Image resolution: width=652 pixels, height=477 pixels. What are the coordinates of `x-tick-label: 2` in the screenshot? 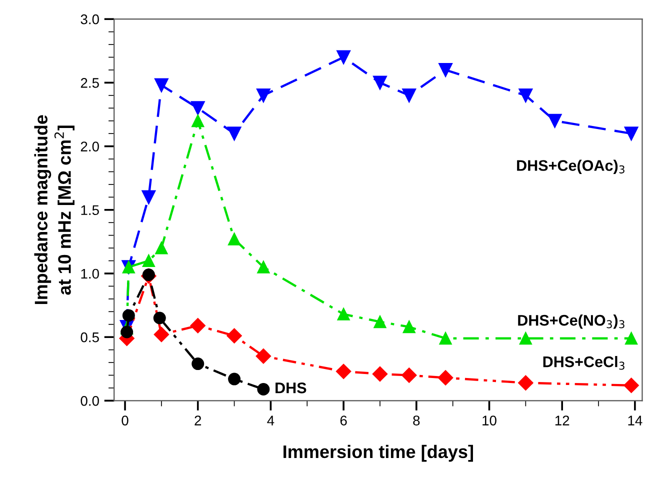 It's located at (198, 421).